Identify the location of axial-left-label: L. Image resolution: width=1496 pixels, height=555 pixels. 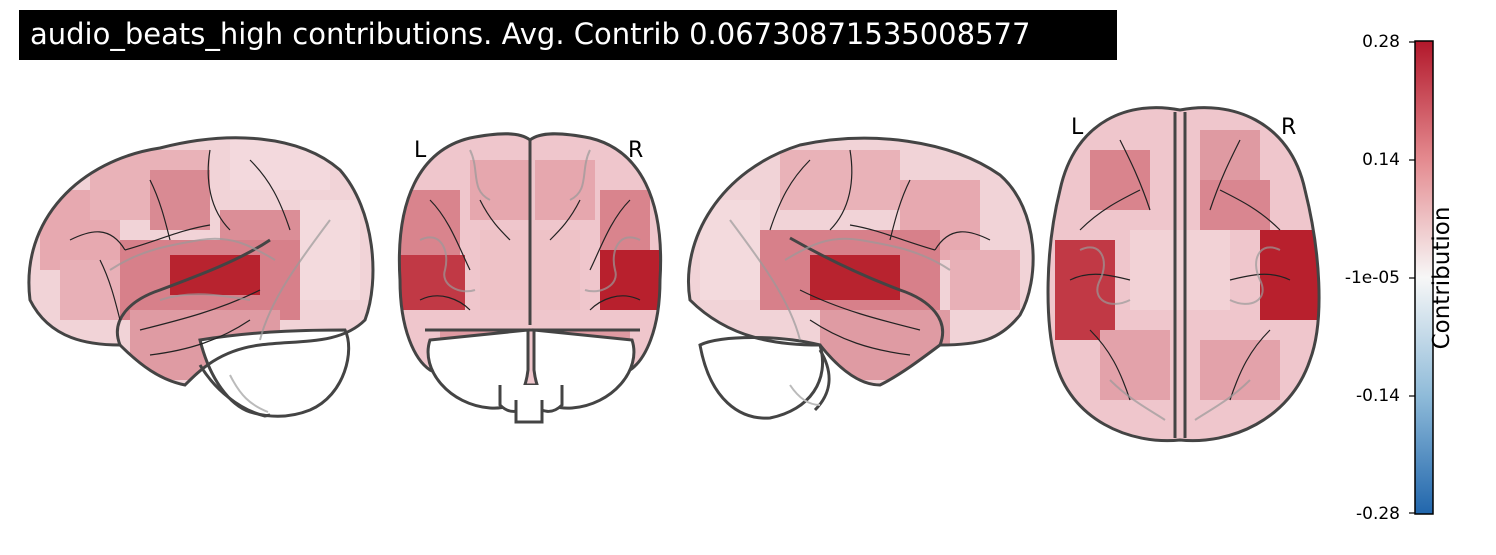
(1077, 127).